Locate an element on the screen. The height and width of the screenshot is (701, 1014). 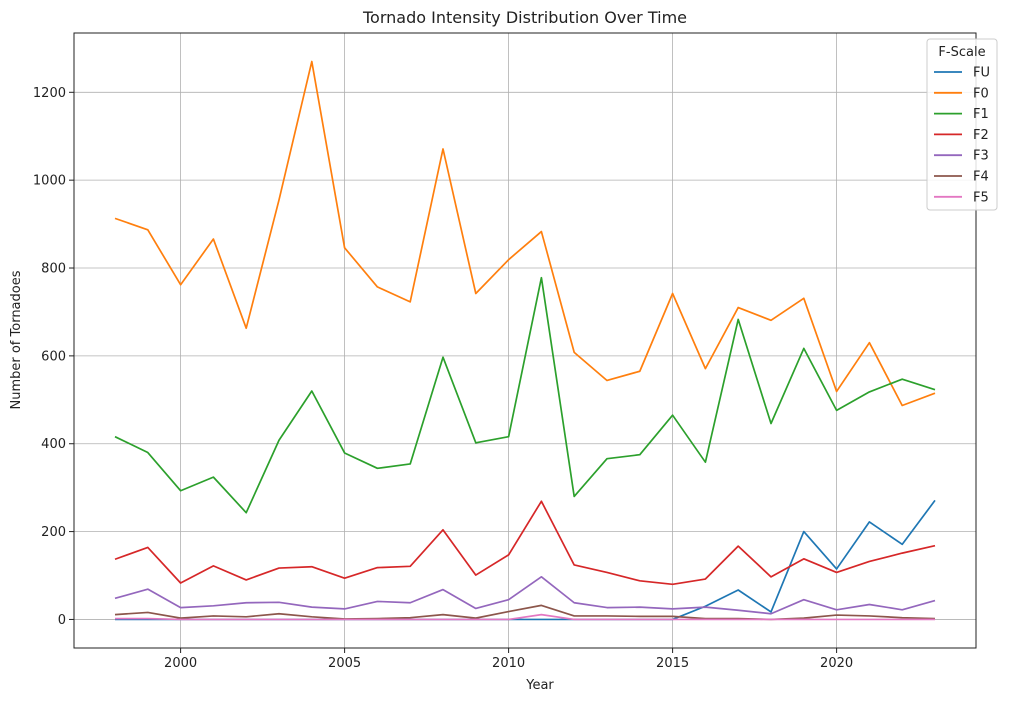
y-tick-label: 0 is located at coordinates (62, 620).